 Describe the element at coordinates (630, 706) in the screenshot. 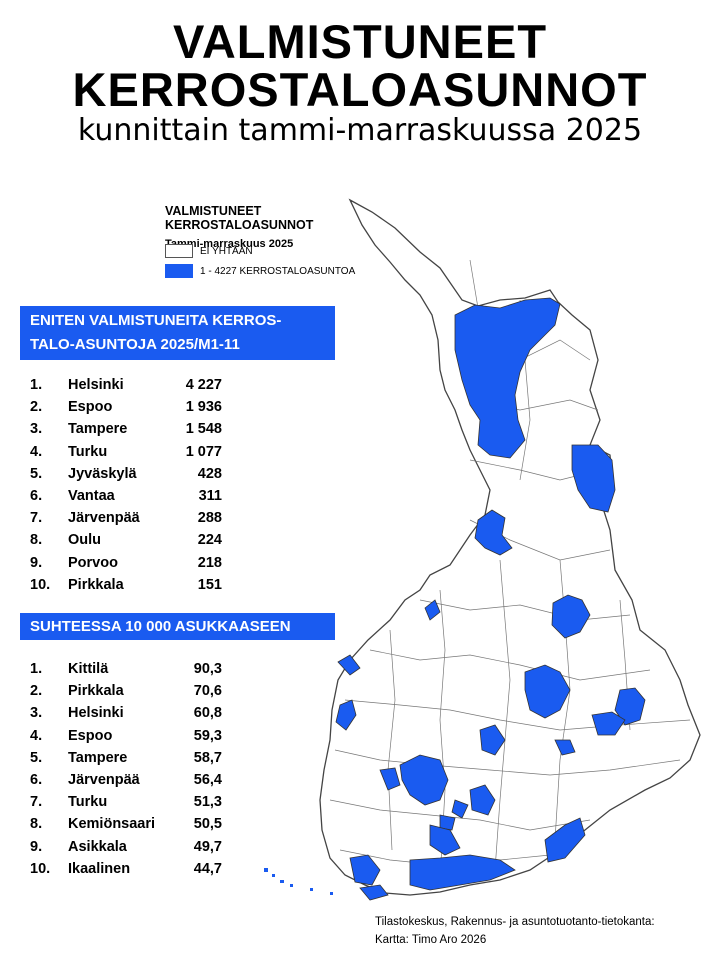

I see `region-joensuu` at that location.